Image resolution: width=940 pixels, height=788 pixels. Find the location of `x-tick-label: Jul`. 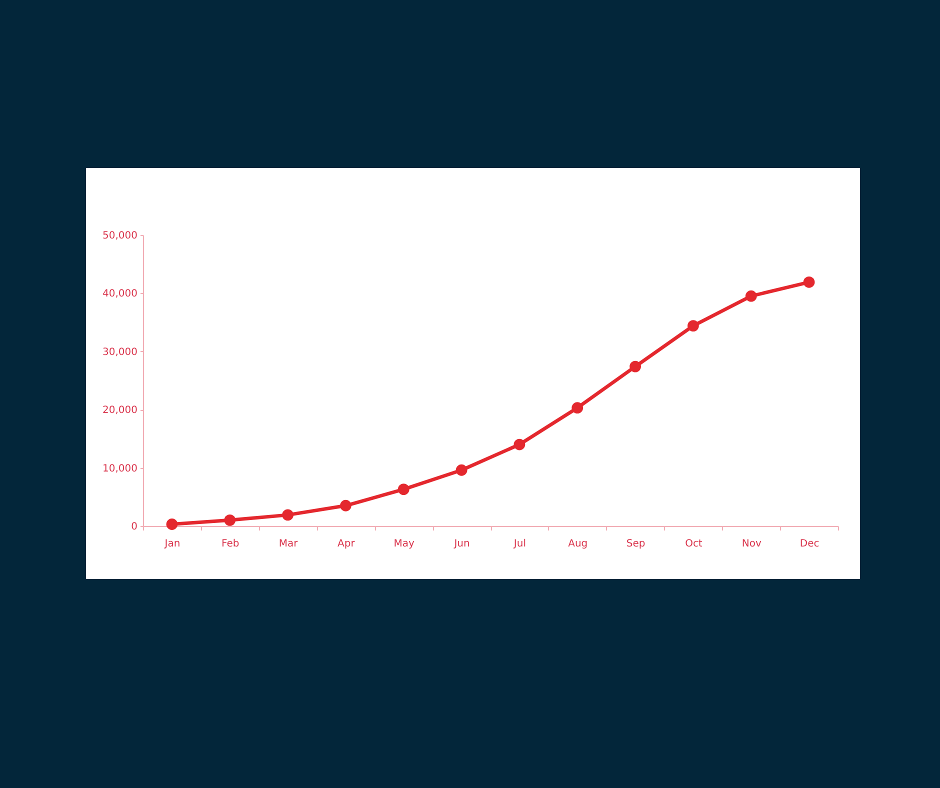

x-tick-label: Jul is located at coordinates (519, 544).